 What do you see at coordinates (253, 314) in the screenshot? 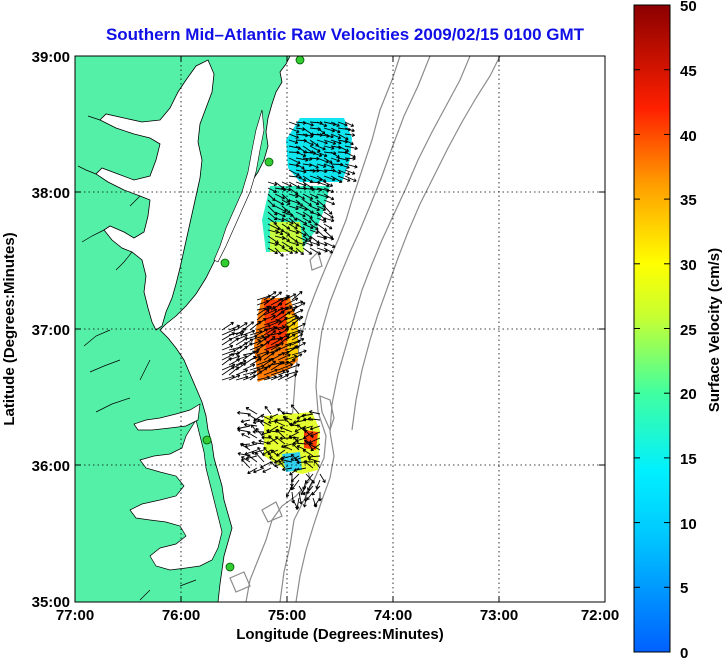
I see `hf-radar-stations` at bounding box center [253, 314].